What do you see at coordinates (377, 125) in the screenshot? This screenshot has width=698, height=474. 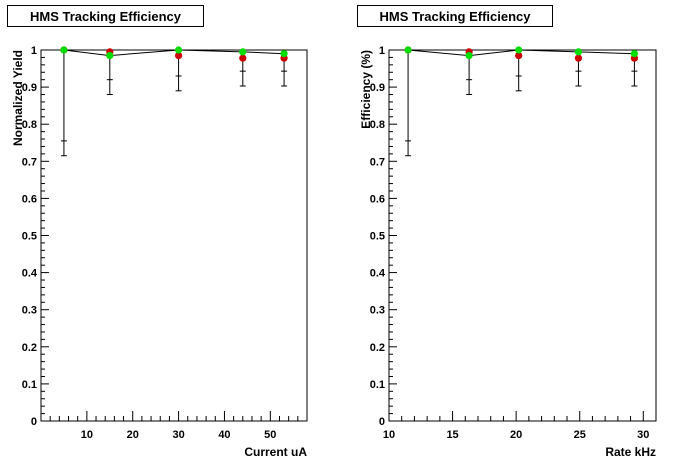 I see `right-y-tick-label: 0.8` at bounding box center [377, 125].